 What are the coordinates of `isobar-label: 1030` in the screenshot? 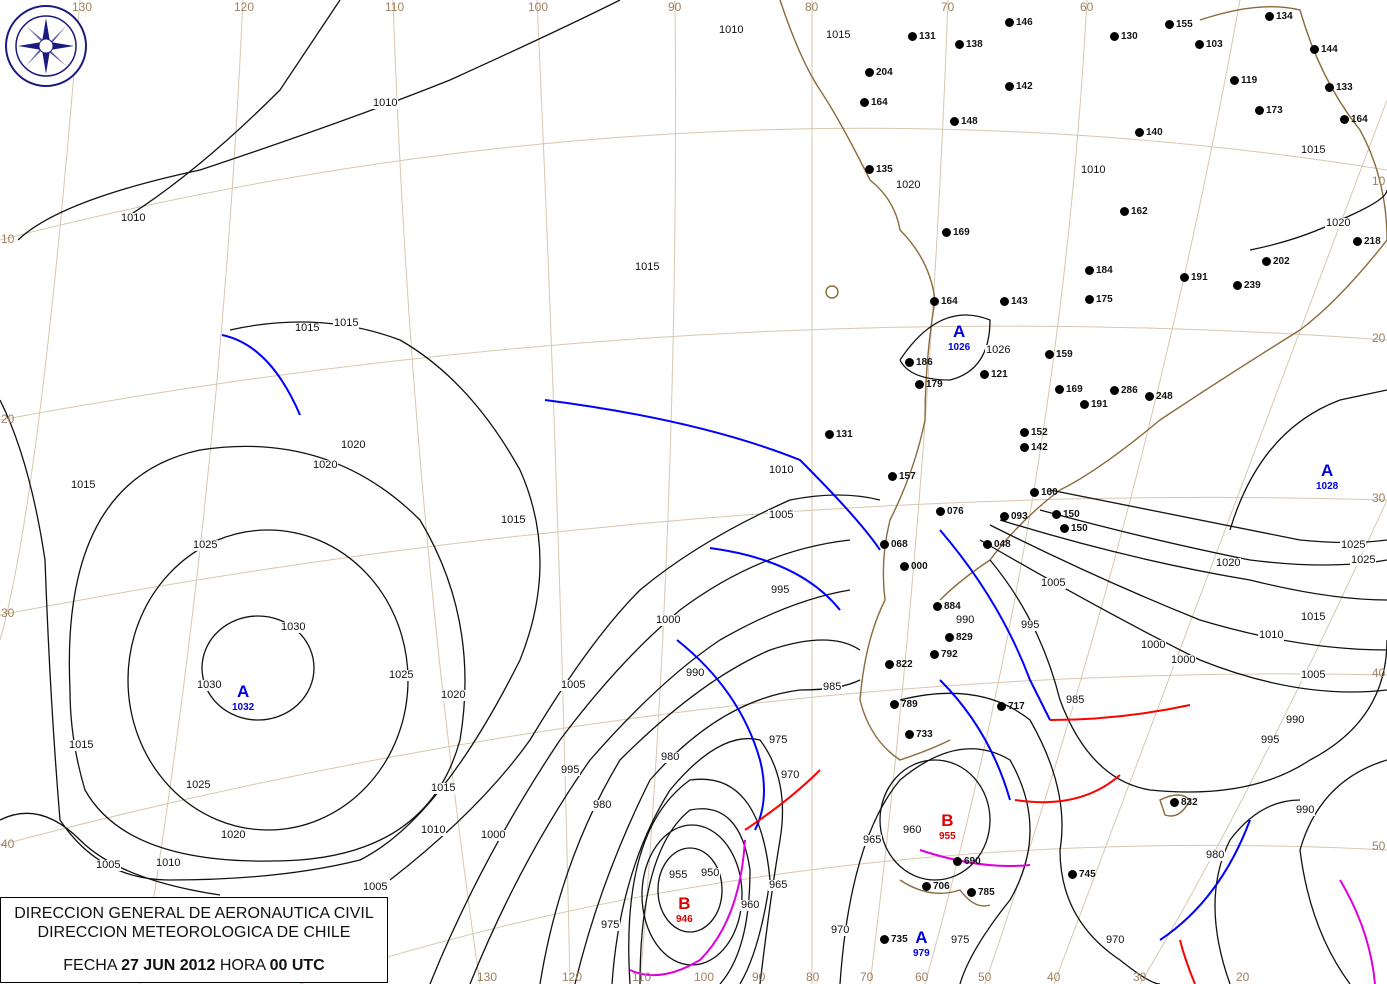 It's located at (209, 685).